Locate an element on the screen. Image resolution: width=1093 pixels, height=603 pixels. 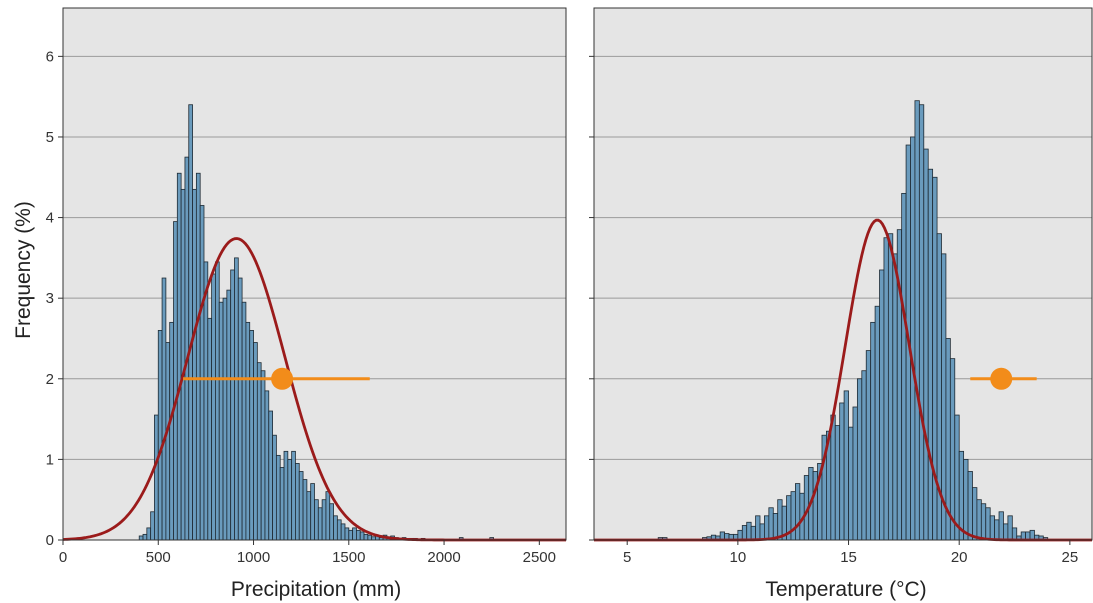
x-tick-label: 0 is located at coordinates (63, 557).